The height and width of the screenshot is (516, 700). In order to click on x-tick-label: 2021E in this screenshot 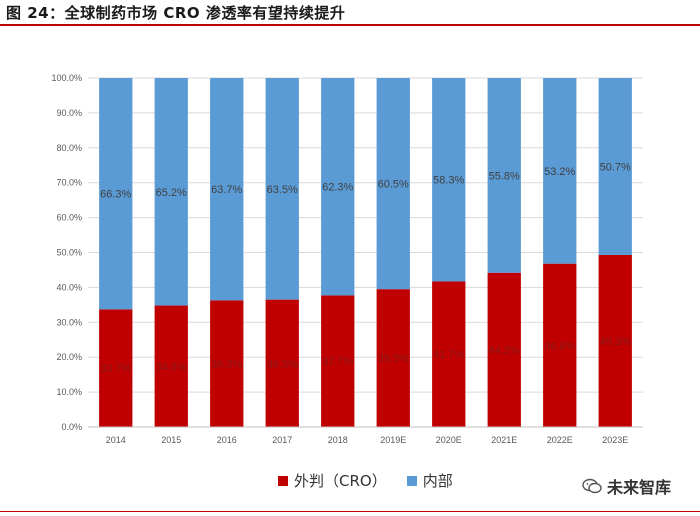, I will do `click(504, 440)`.